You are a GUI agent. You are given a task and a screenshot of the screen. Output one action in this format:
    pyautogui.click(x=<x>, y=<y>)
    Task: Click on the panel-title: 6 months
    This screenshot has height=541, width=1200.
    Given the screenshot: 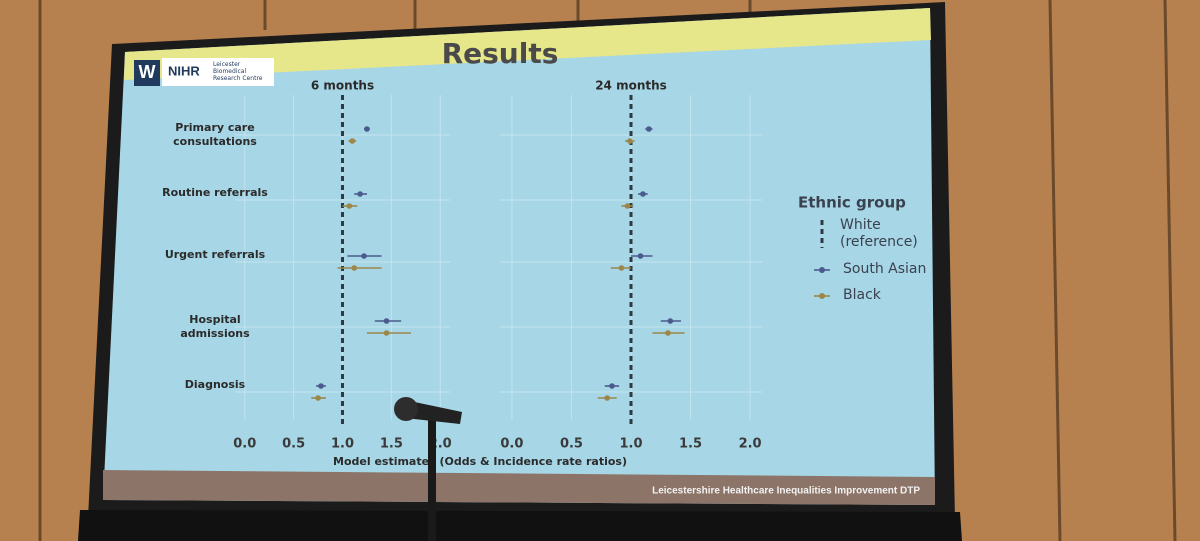 What is the action you would take?
    pyautogui.click(x=342, y=86)
    